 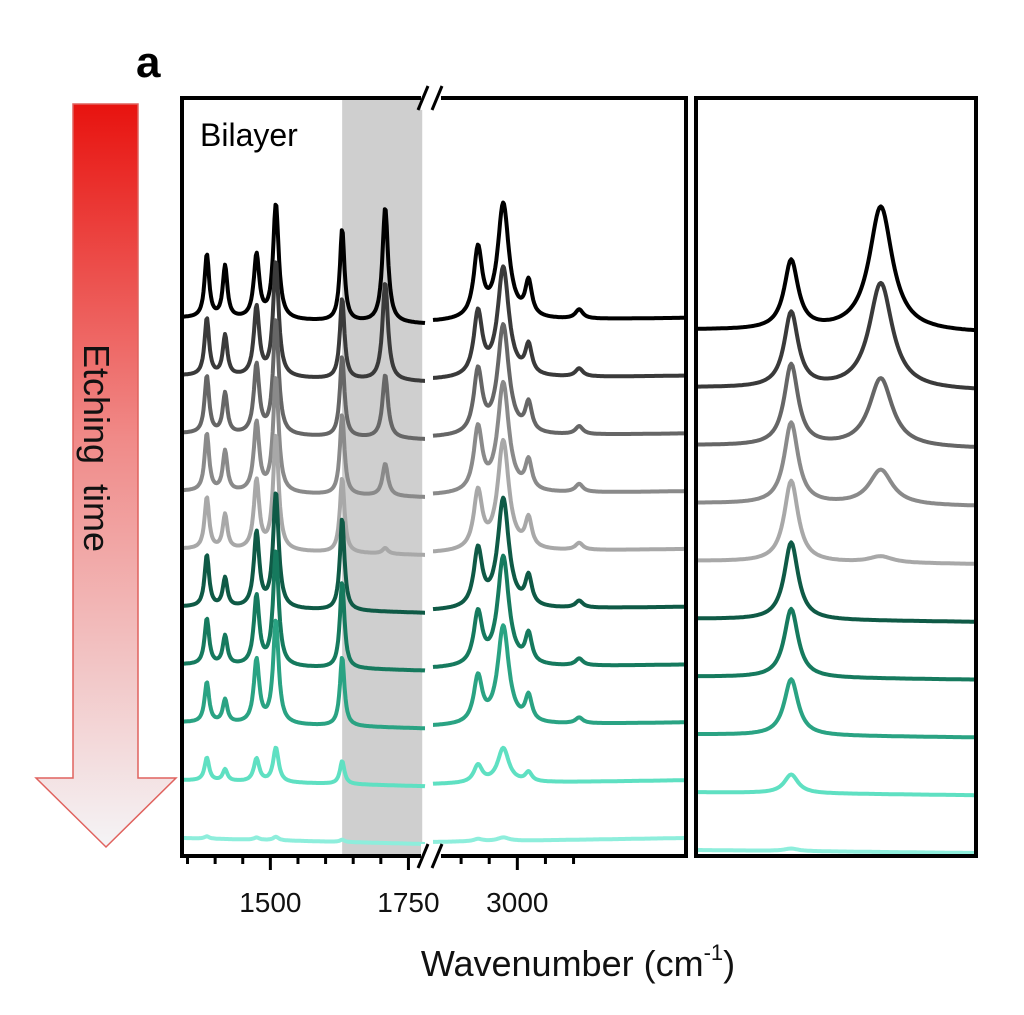 What do you see at coordinates (249, 135) in the screenshot?
I see `sample-label: Bilayer` at bounding box center [249, 135].